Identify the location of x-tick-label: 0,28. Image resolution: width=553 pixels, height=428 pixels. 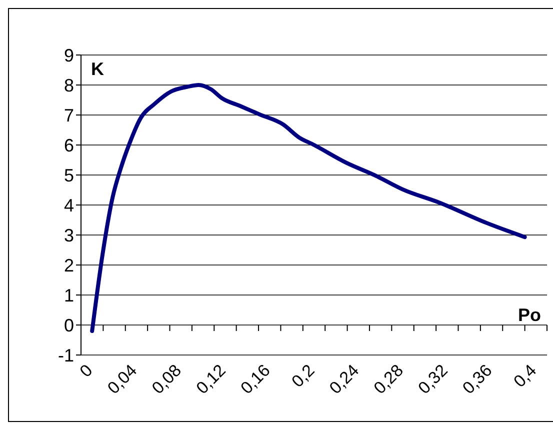
(388, 379).